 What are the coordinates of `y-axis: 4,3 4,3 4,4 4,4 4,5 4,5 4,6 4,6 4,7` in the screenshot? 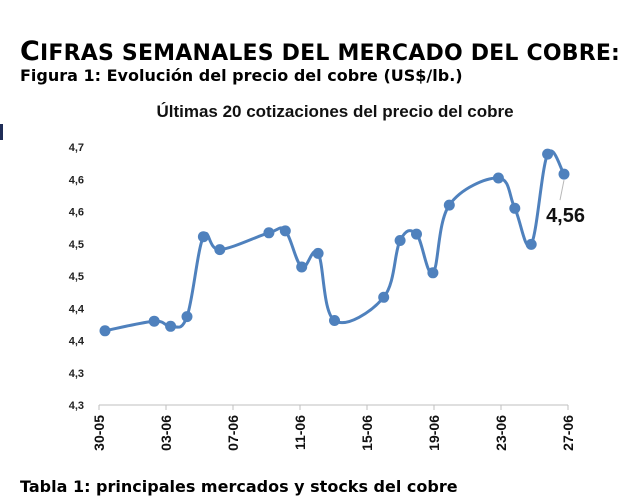 It's located at (77, 277).